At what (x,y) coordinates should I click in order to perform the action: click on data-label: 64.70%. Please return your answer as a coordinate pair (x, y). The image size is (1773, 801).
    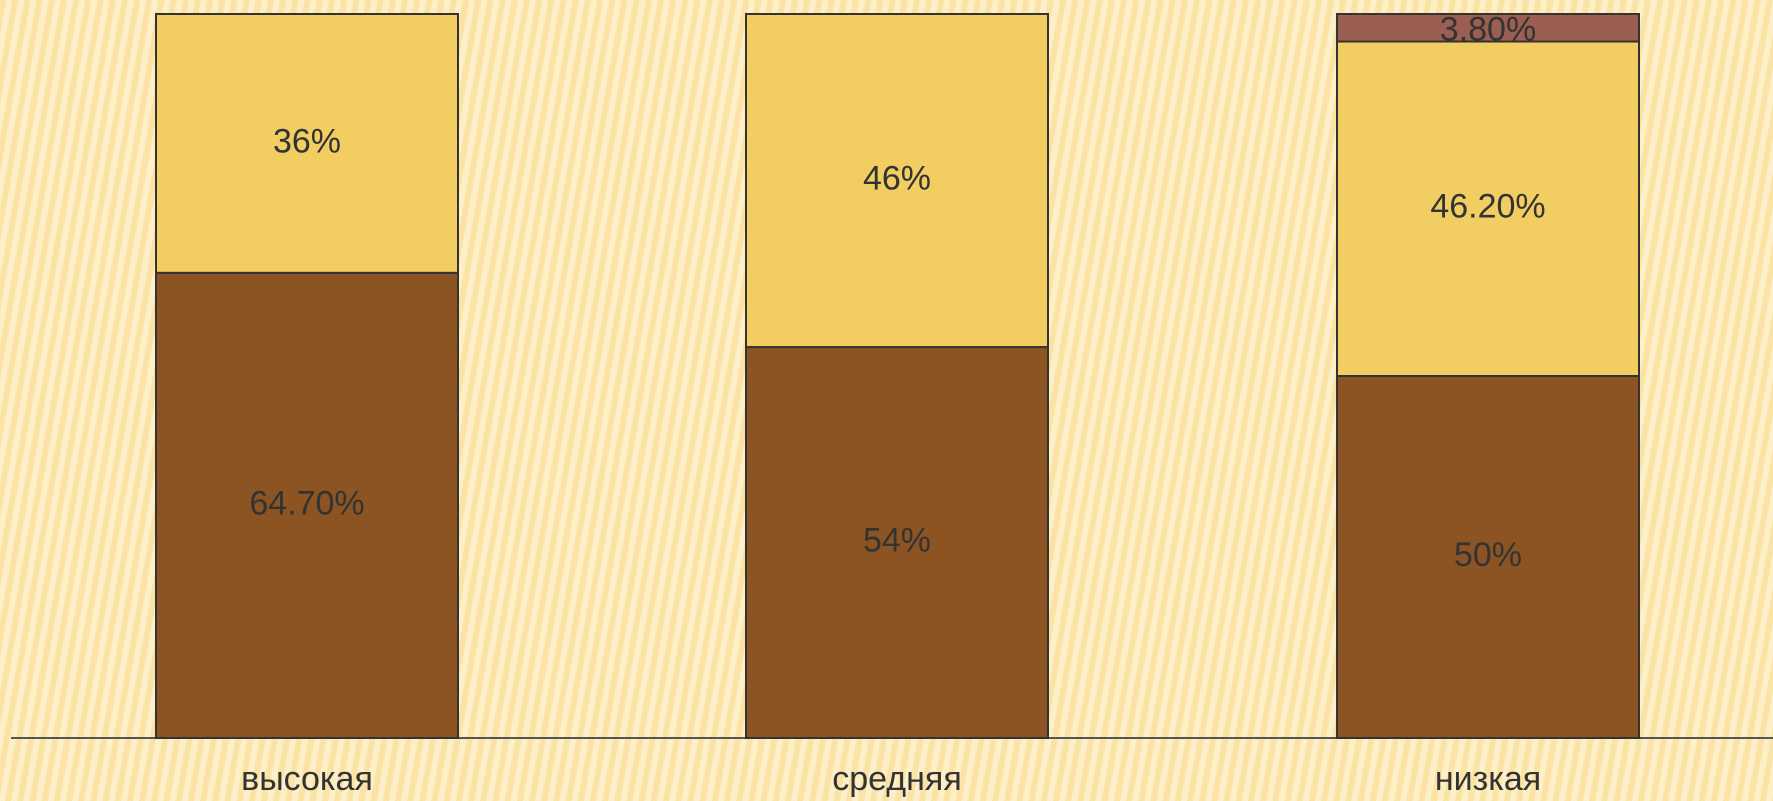
    Looking at the image, I should click on (306, 503).